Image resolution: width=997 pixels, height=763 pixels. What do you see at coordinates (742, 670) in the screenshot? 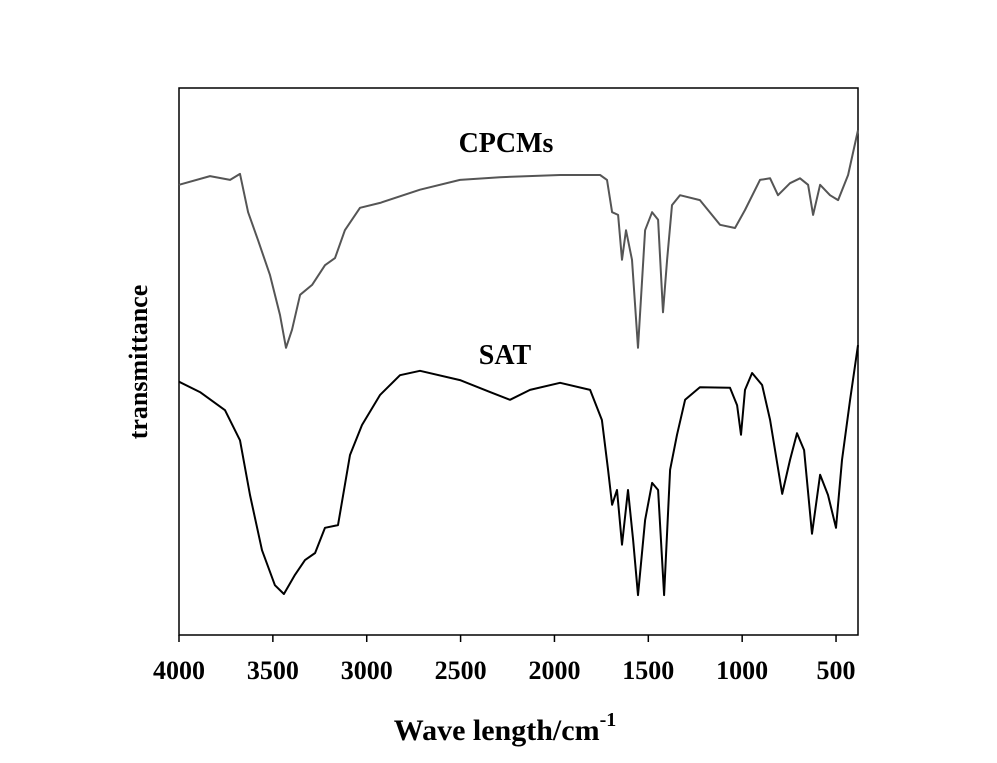
I see `x-tick-label: 1000` at bounding box center [742, 670].